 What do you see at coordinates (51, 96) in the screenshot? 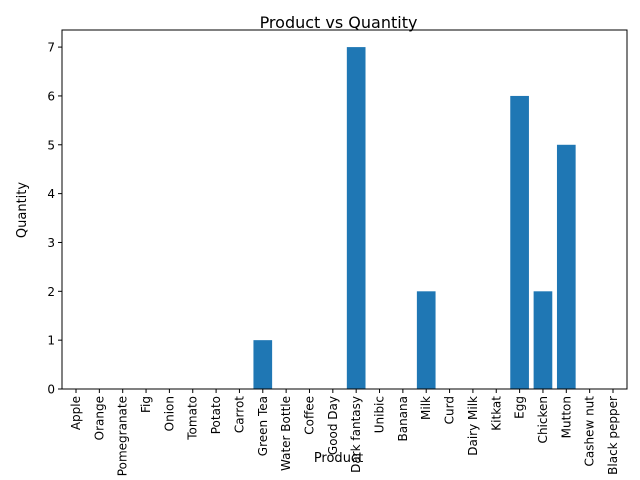
I see `y-tick-label: 6` at bounding box center [51, 96].